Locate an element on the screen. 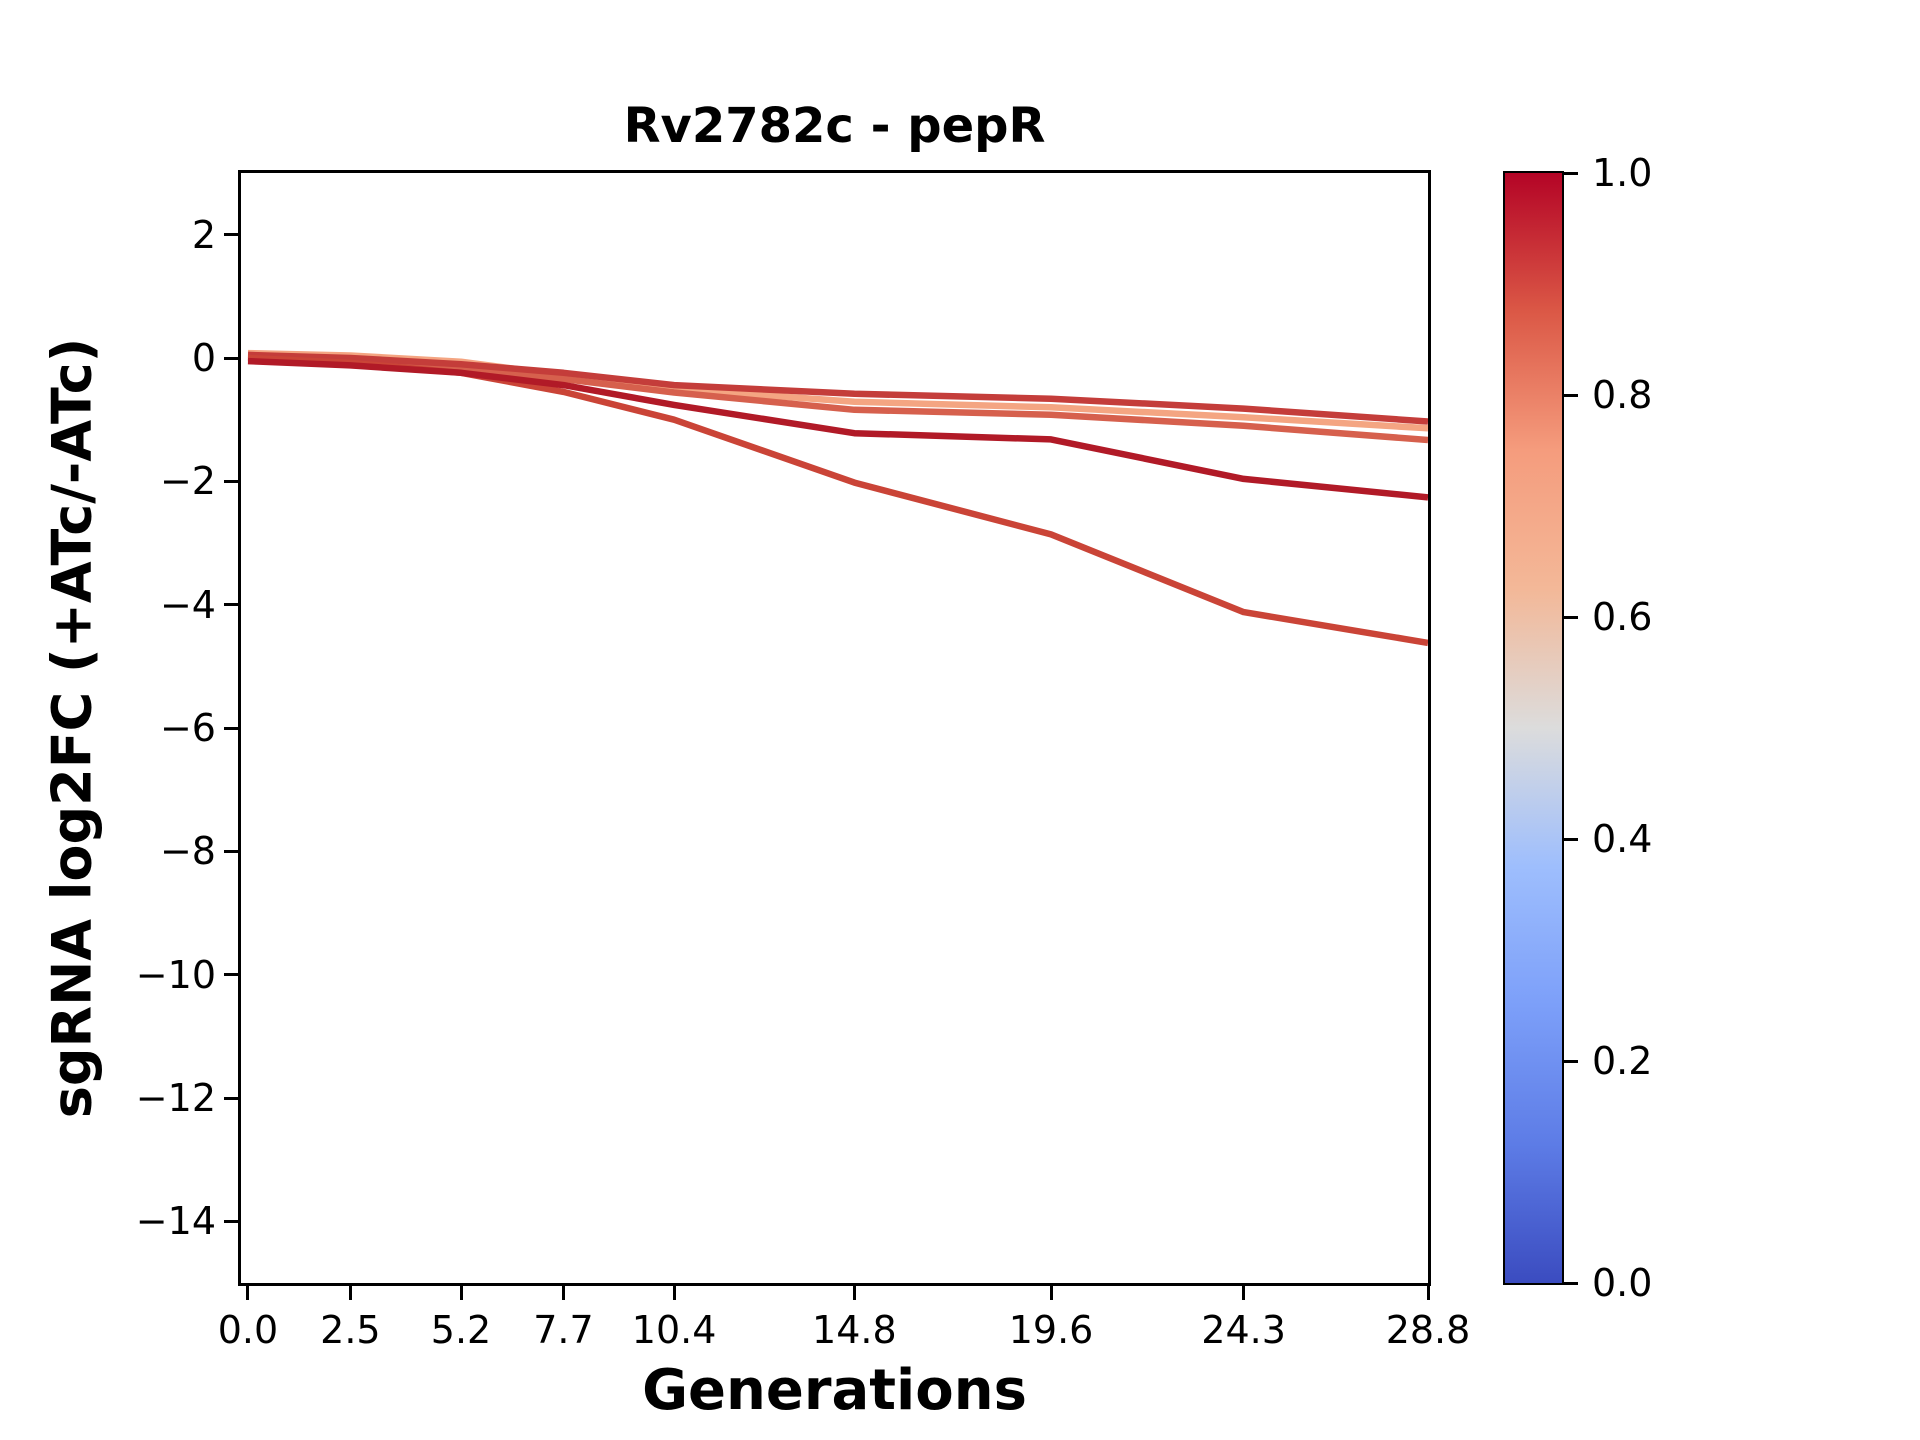 Image resolution: width=1920 pixels, height=1440 pixels. chart-title: Rv2782c - pepR is located at coordinates (834, 126).